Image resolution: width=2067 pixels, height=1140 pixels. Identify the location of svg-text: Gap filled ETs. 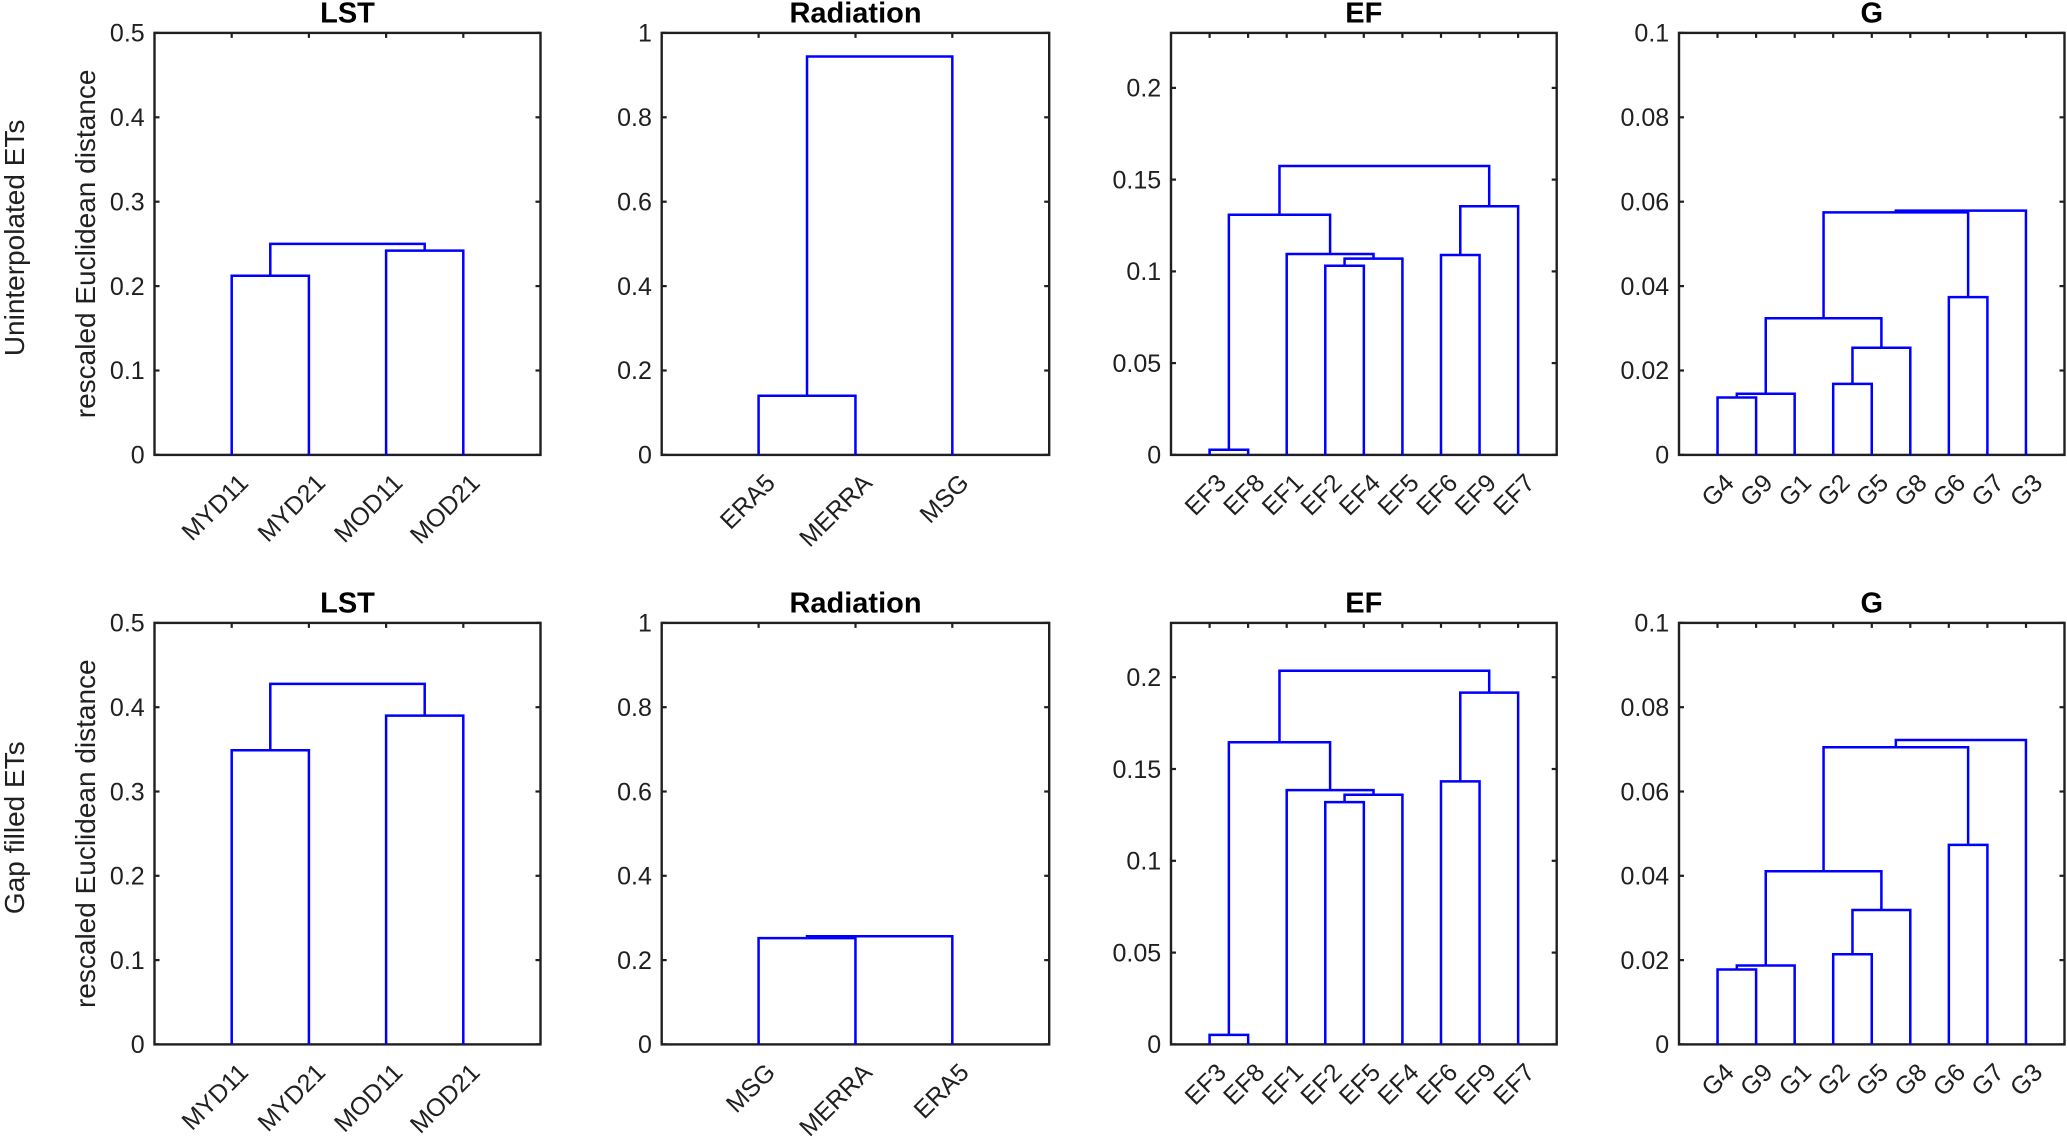
(15, 827).